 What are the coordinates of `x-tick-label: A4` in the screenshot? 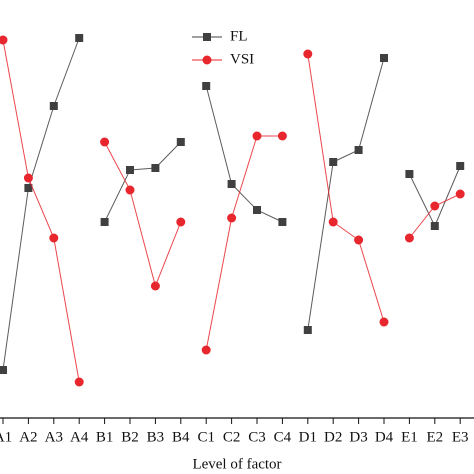 It's located at (79, 437).